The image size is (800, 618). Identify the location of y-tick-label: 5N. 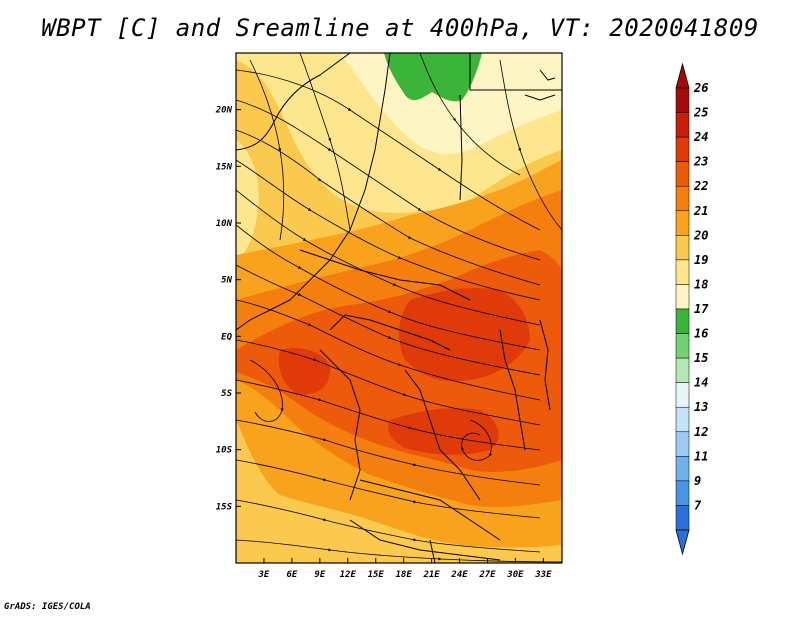
(226, 281).